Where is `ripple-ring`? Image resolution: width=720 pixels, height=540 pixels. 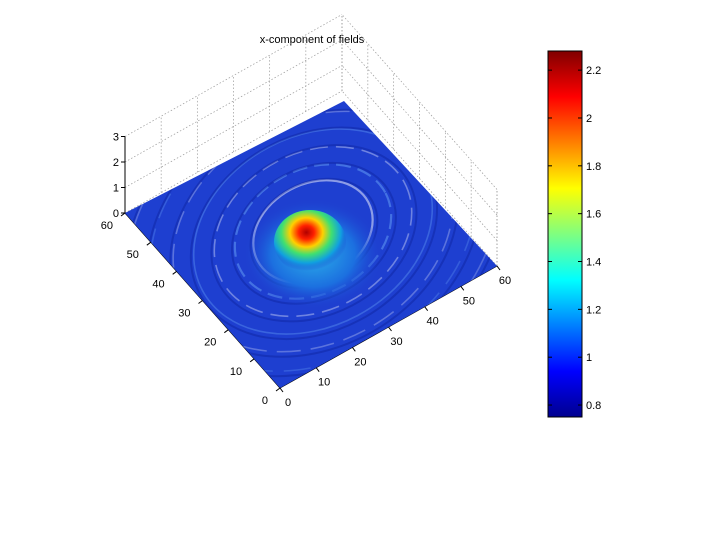 ripple-ring is located at coordinates (313, 231).